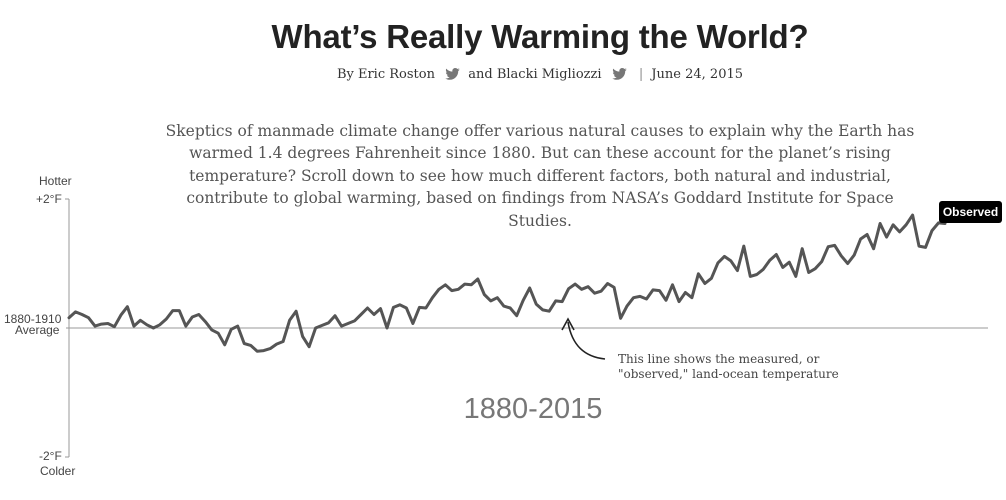  I want to click on y-axis-bottom-label: Colder, so click(57, 471).